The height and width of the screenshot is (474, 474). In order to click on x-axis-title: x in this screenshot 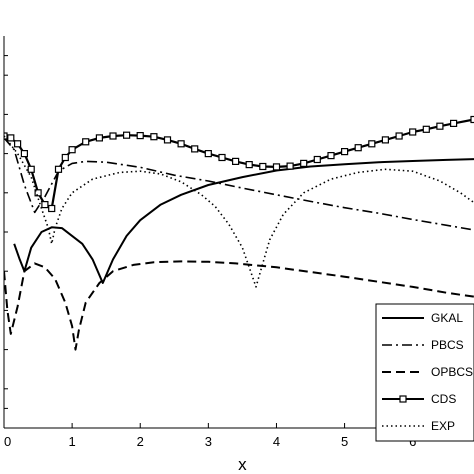, I will do `click(242, 464)`.